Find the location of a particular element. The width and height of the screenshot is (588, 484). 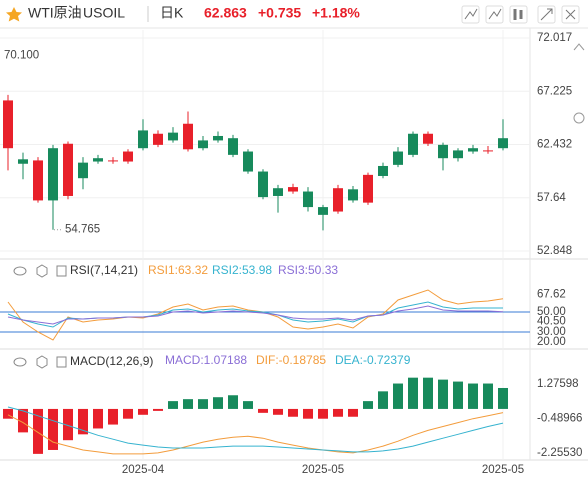

y-tick-label: 52.848 is located at coordinates (554, 251).